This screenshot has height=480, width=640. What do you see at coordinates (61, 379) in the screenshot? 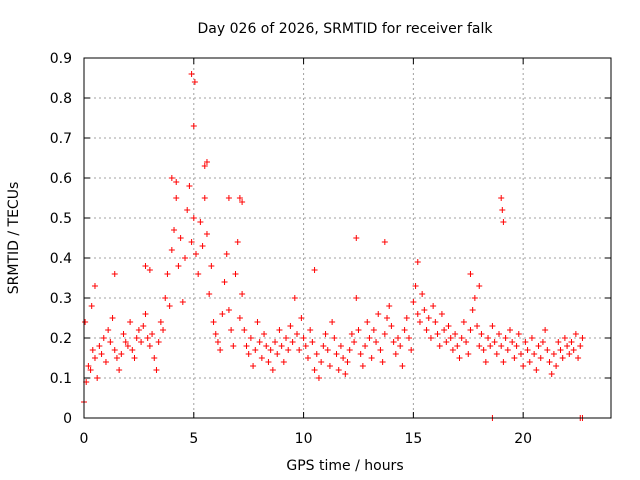
I see `y-tick-label: 0.1` at bounding box center [61, 379].